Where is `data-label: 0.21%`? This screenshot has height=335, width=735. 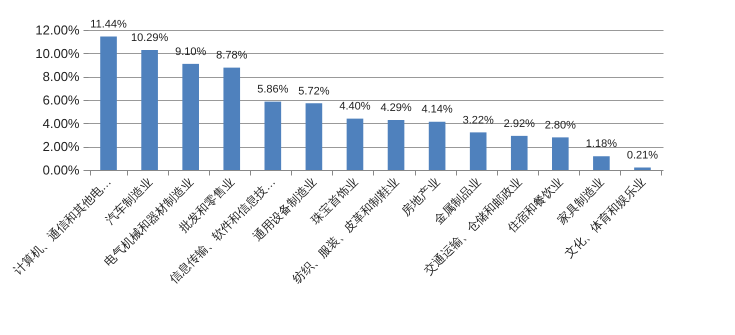 data-label: 0.21% is located at coordinates (642, 156).